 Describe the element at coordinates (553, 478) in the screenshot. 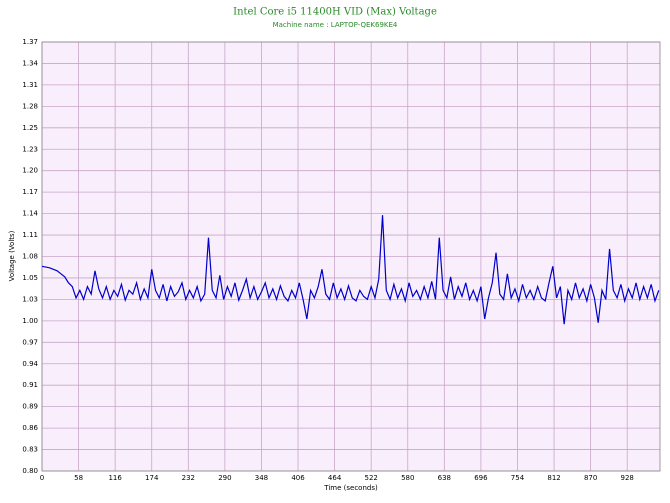

I see `x-tick-label: 812` at that location.